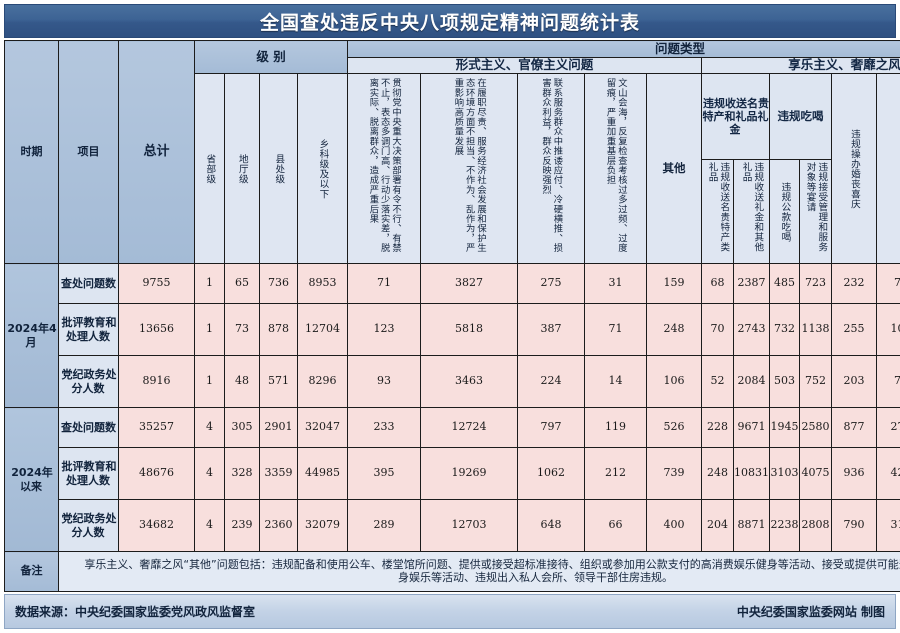  Describe the element at coordinates (551, 525) in the screenshot. I see `cell-formalism-2: 648` at that location.